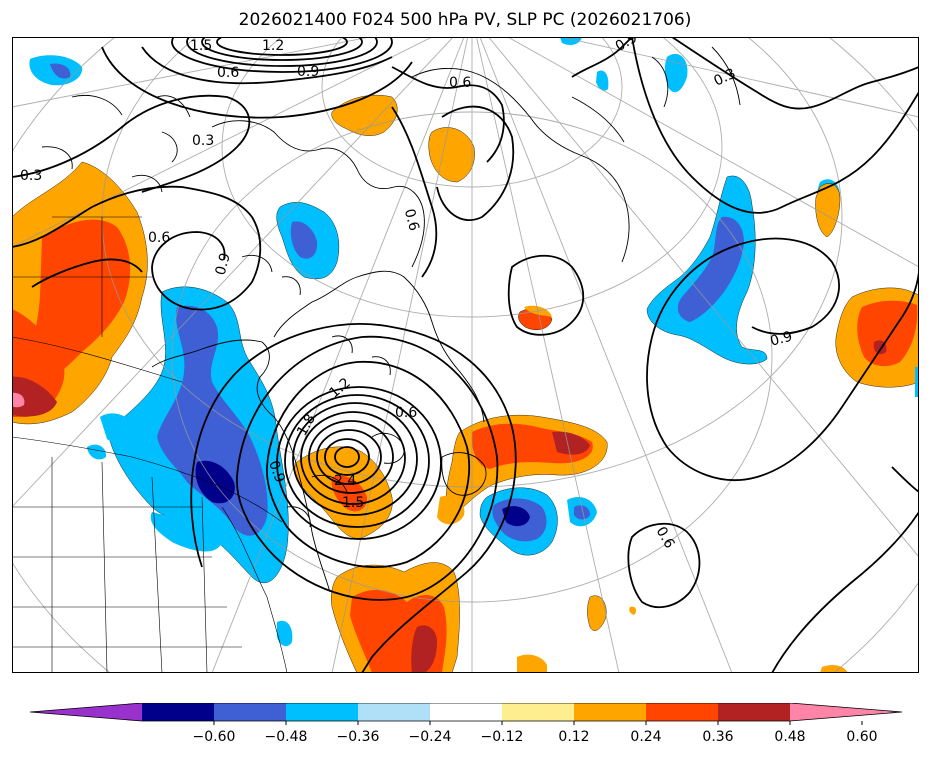 Image resolution: width=930 pixels, height=762 pixels. I want to click on pv-fill-south-orange2, so click(532, 663).